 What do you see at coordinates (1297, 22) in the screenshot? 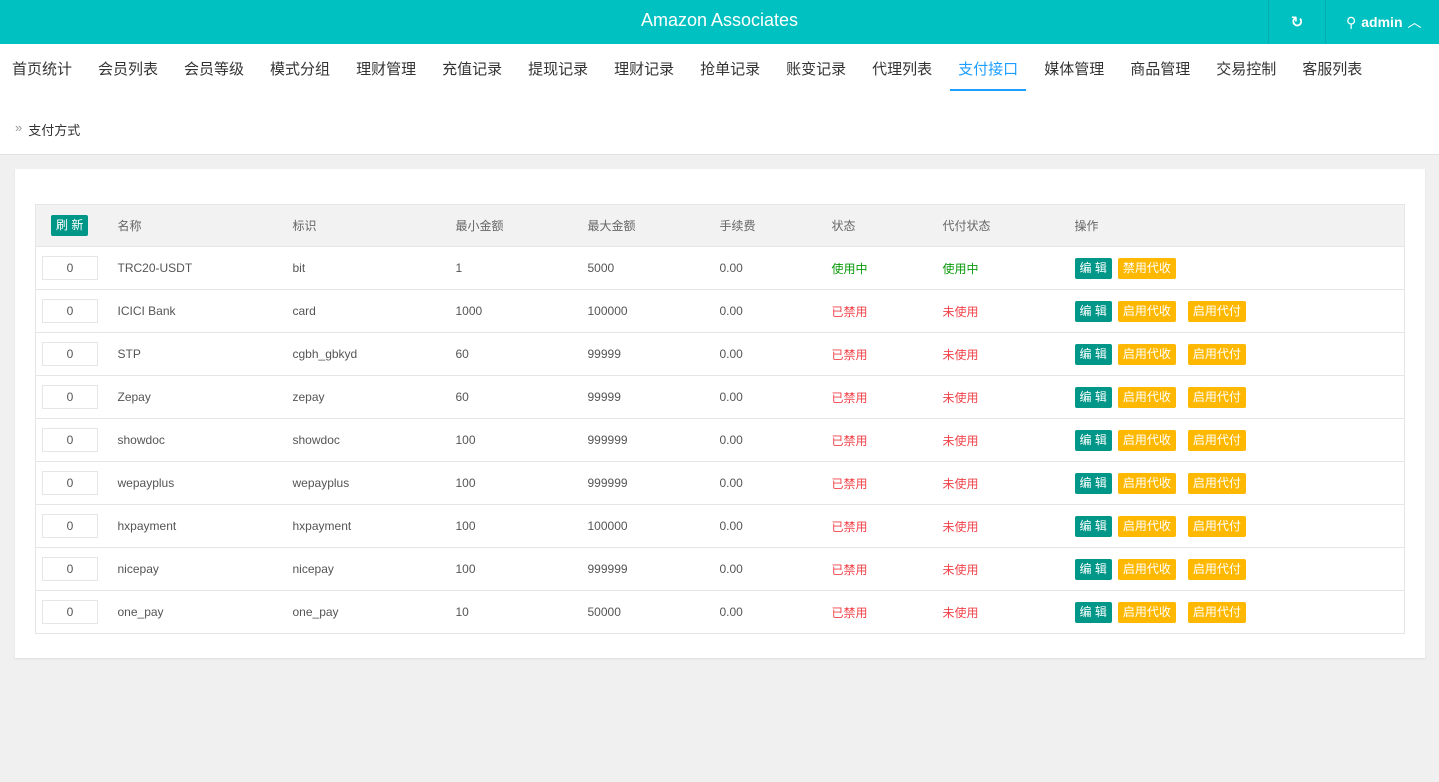
I see `refresh-icon: ↻` at bounding box center [1297, 22].